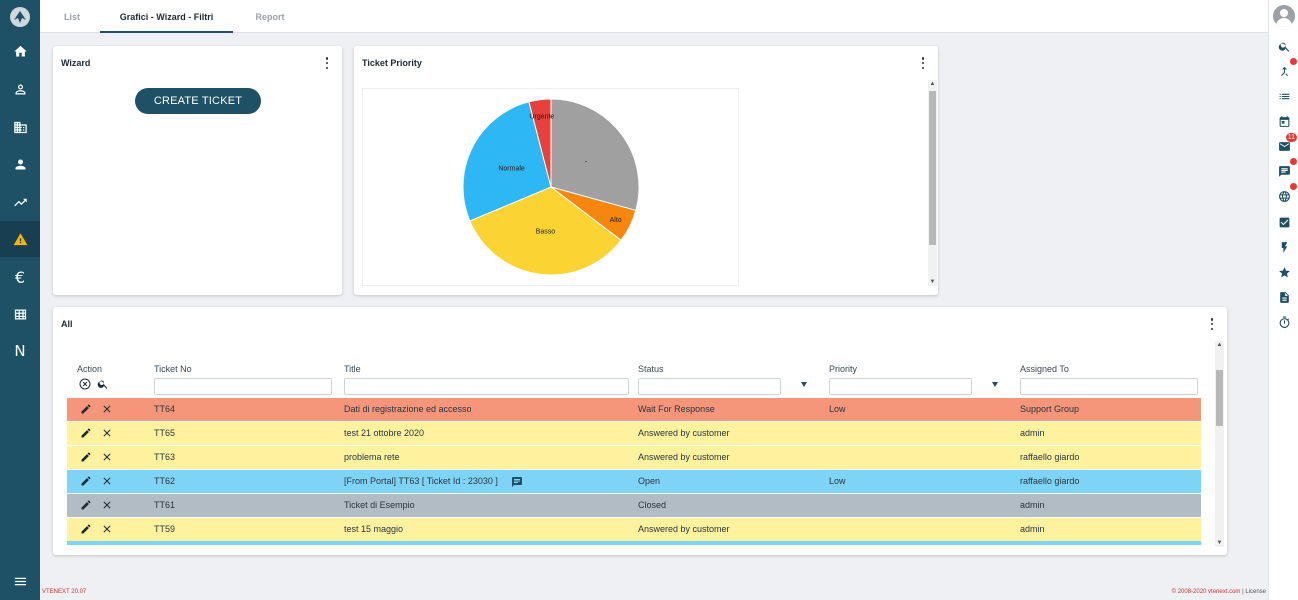  What do you see at coordinates (837, 409) in the screenshot?
I see `cell-priority: Low` at bounding box center [837, 409].